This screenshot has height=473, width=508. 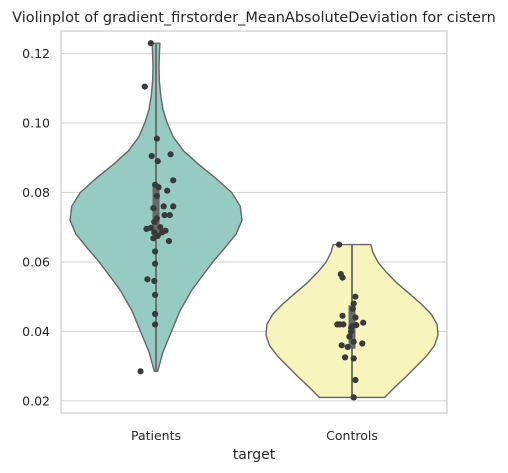 What do you see at coordinates (254, 435) in the screenshot?
I see `x-tick-labels: Patients Controls` at bounding box center [254, 435].